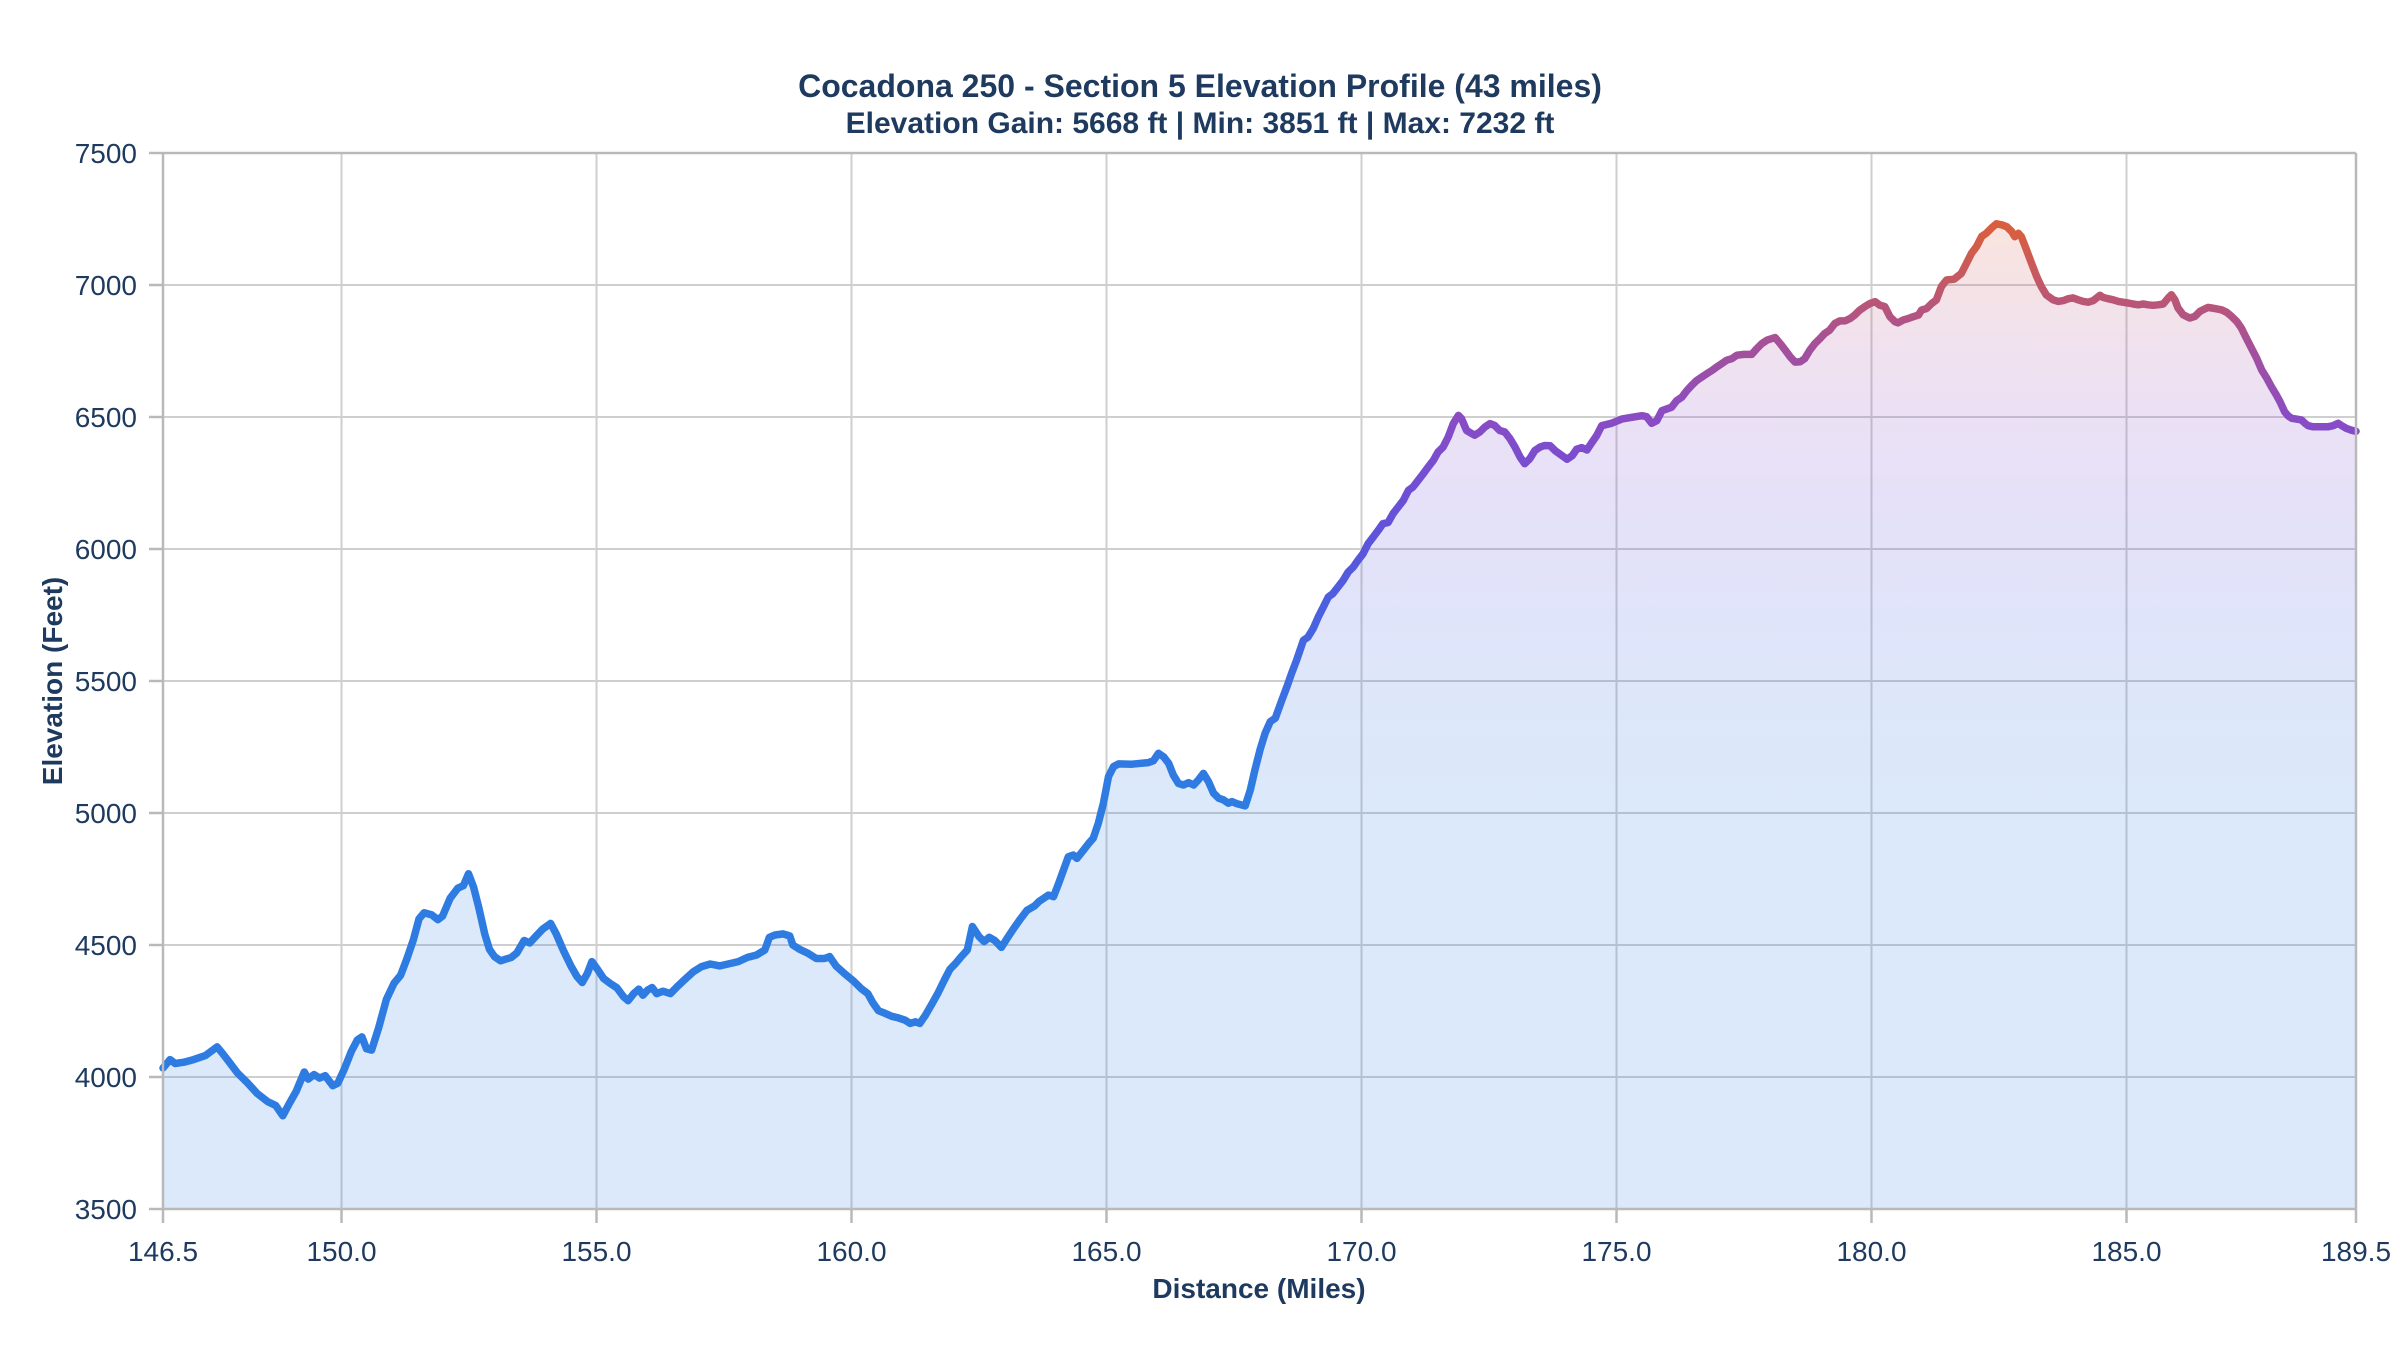 This screenshot has height=1350, width=2400. I want to click on x-tick-label: 185.0, so click(2126, 1251).